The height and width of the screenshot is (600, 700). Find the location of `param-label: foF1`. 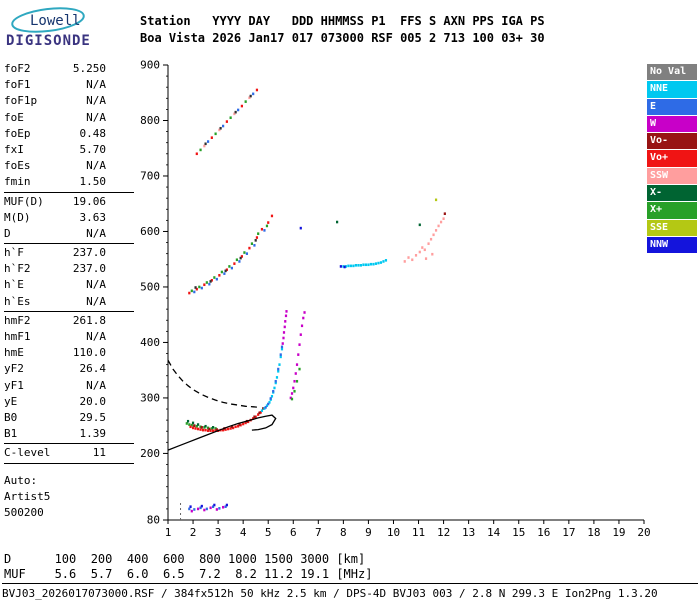

param-label: foF1 is located at coordinates (17, 85).